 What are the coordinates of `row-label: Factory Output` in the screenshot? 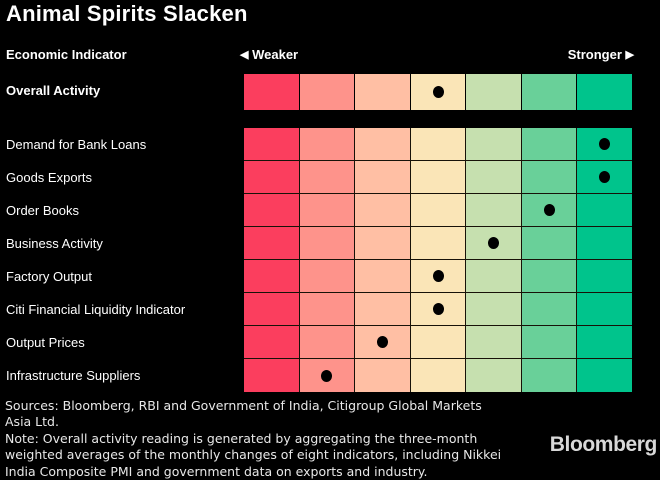 It's located at (49, 276).